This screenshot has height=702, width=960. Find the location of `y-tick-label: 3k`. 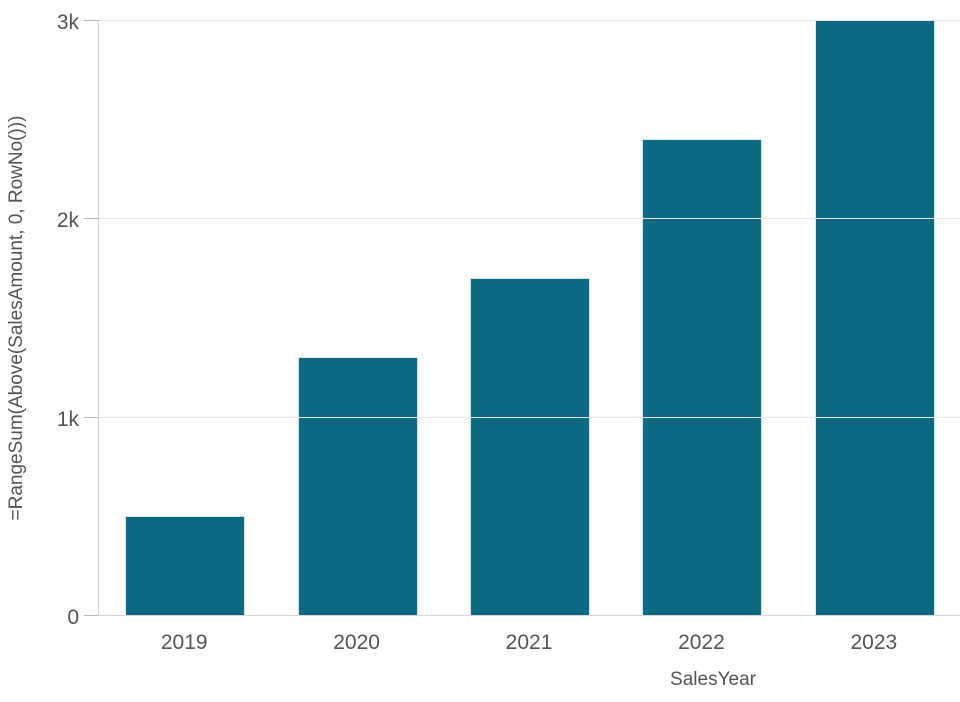

y-tick-label: 3k is located at coordinates (67, 22).